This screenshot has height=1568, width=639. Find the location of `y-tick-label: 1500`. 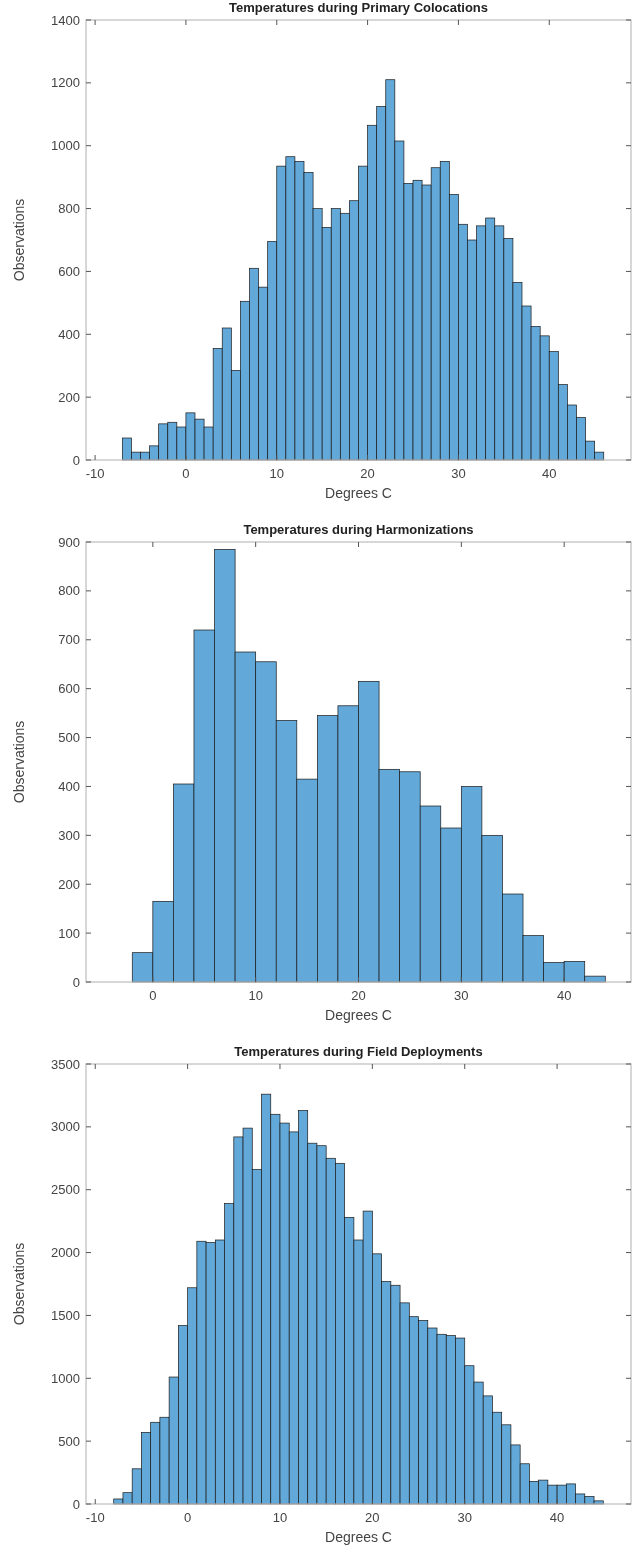

y-tick-label: 1500 is located at coordinates (65, 1315).